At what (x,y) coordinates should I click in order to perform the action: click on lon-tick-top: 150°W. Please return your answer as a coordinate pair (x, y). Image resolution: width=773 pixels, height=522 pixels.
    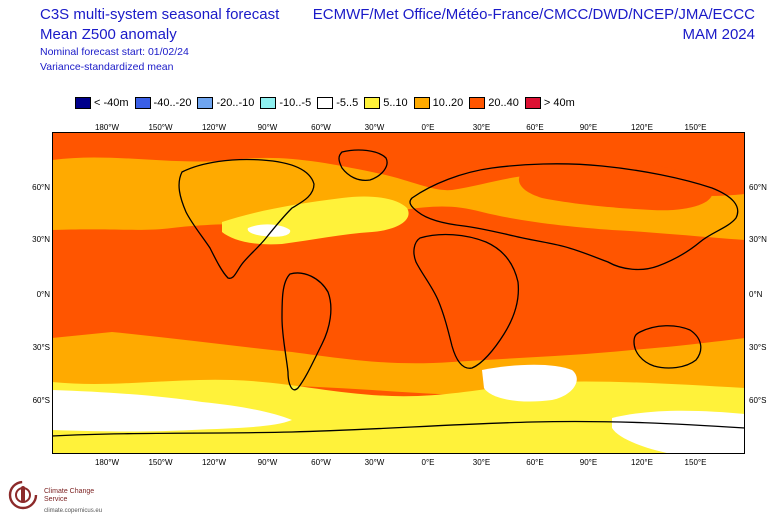
    Looking at the image, I should click on (160, 127).